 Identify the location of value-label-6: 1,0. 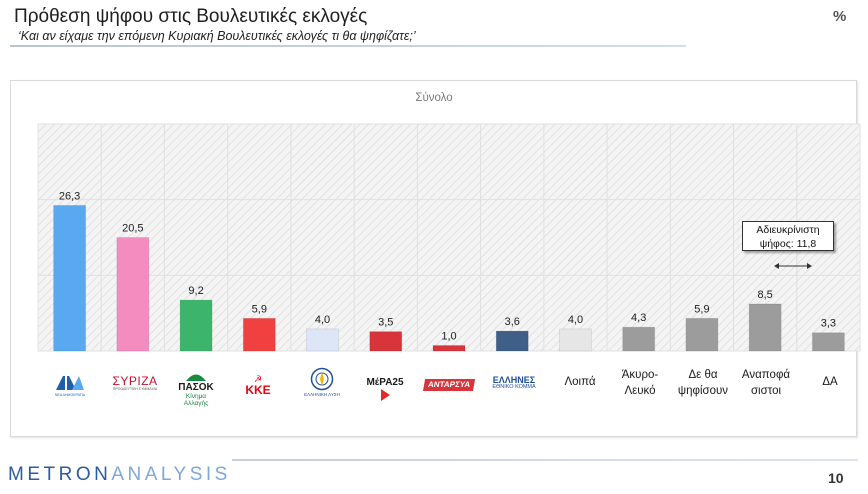
(448, 336).